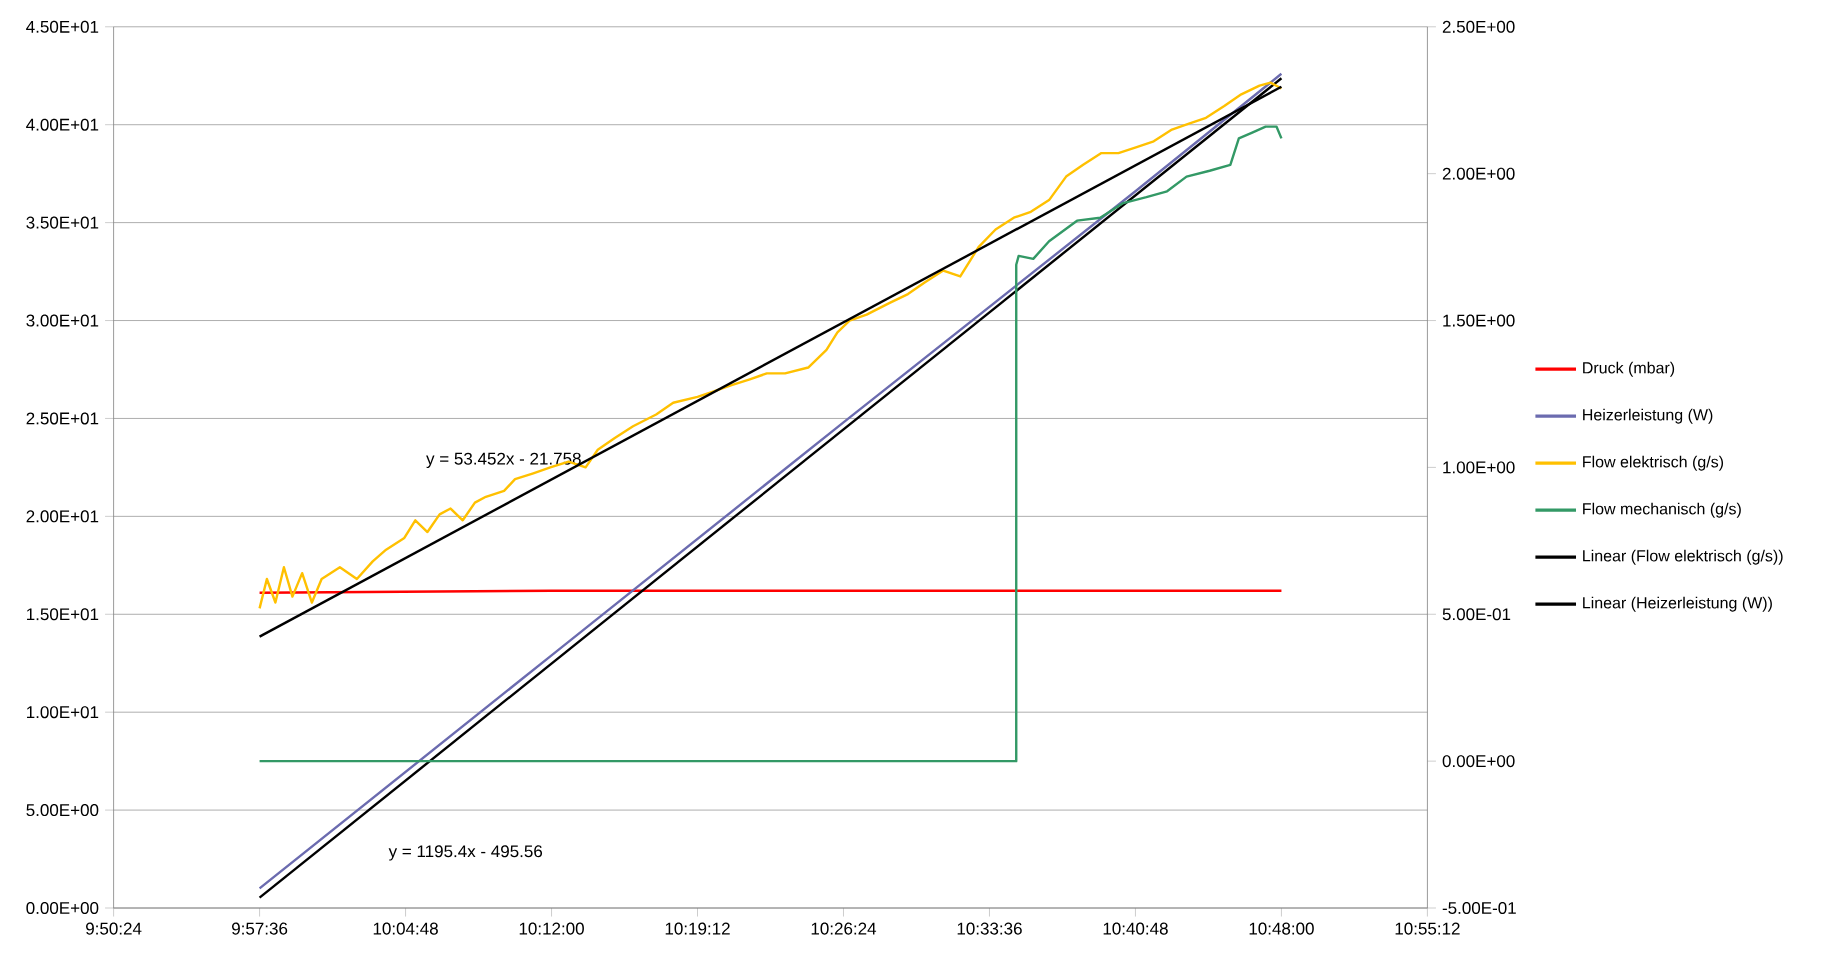 Image resolution: width=1838 pixels, height=965 pixels. Describe the element at coordinates (1478, 173) in the screenshot. I see `y2-tick-label: 2.00E+00` at that location.